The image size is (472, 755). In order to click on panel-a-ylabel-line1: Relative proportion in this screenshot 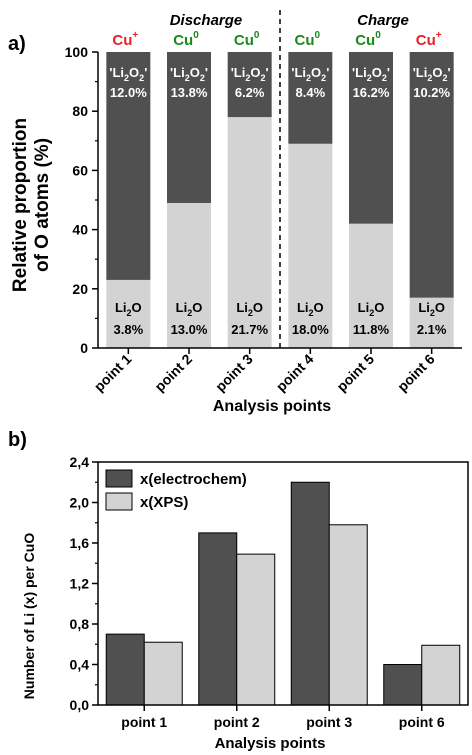, I will do `click(20, 205)`.